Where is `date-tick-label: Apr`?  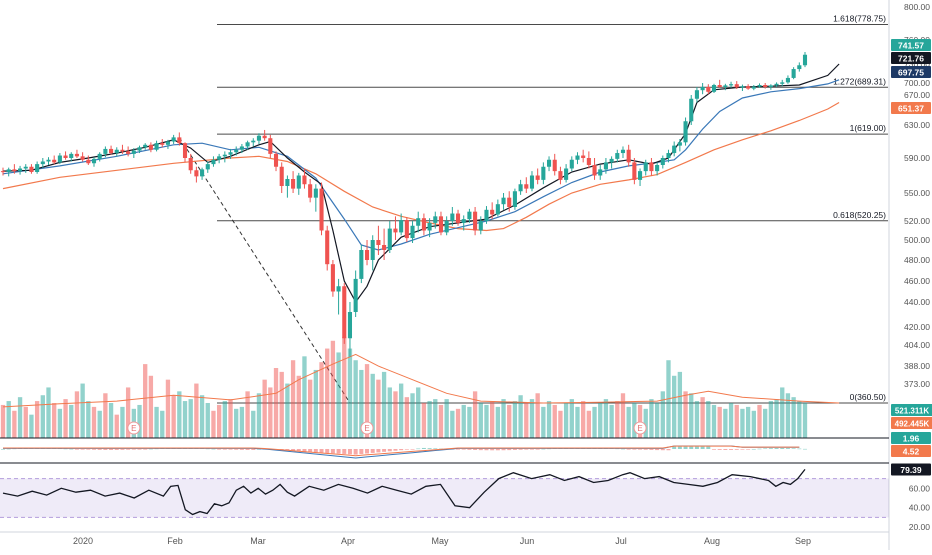 date-tick-label: Apr is located at coordinates (348, 541).